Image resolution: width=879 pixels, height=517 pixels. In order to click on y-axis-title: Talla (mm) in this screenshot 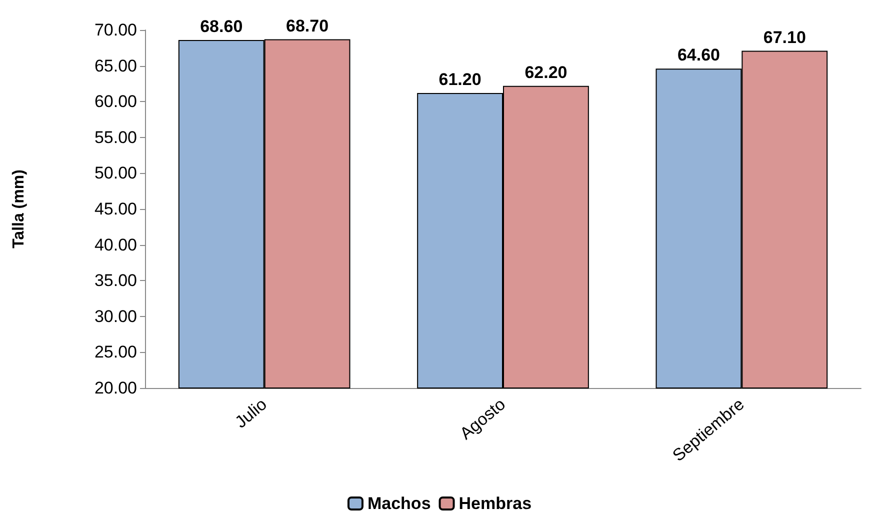, I will do `click(19, 209)`.